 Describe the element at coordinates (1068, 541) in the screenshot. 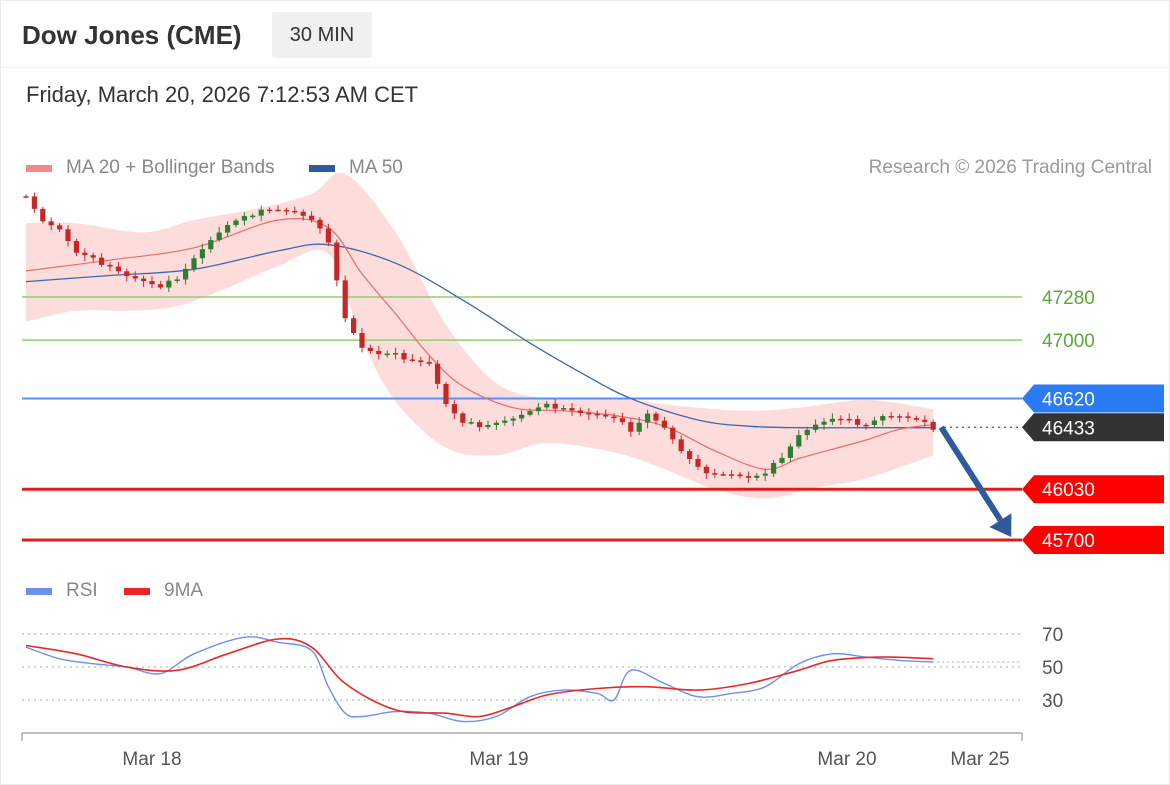

I see `level-45700-label: 45700` at that location.